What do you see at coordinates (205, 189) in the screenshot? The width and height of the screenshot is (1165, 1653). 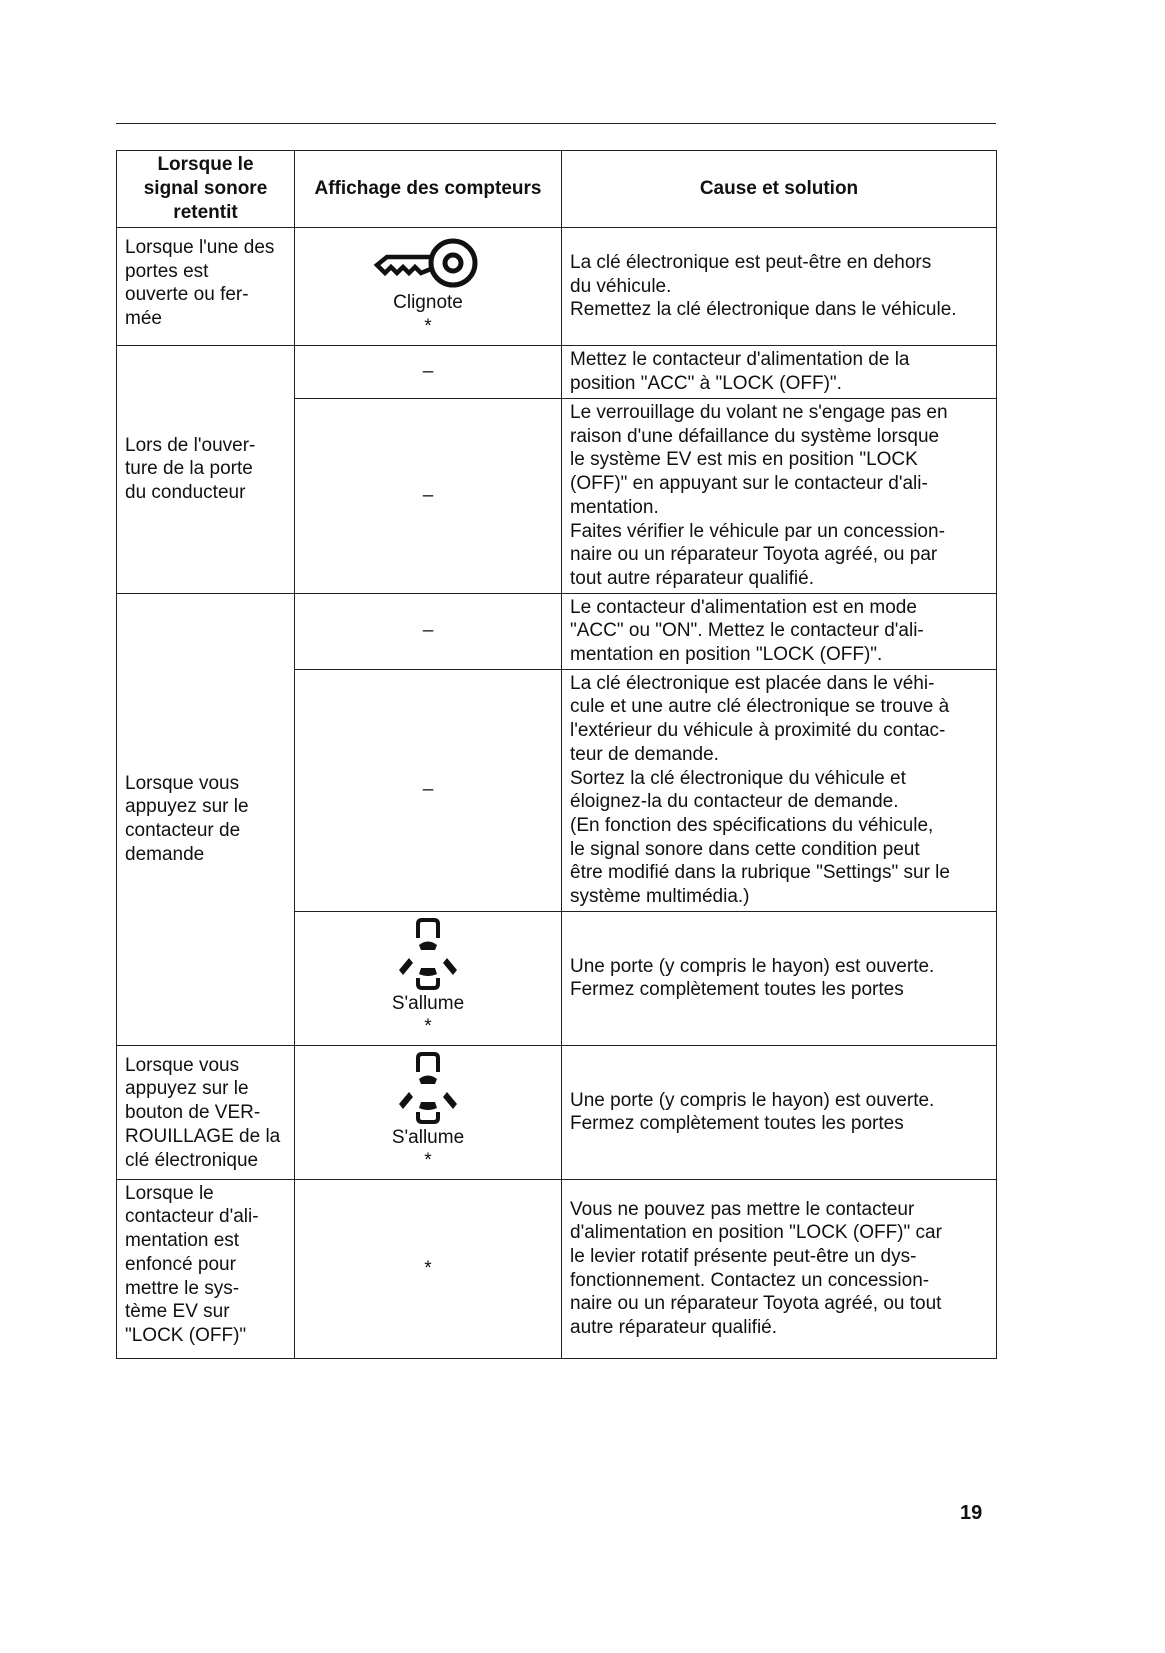 I see `header-when: Lorsque le signal sonore retentit` at bounding box center [205, 189].